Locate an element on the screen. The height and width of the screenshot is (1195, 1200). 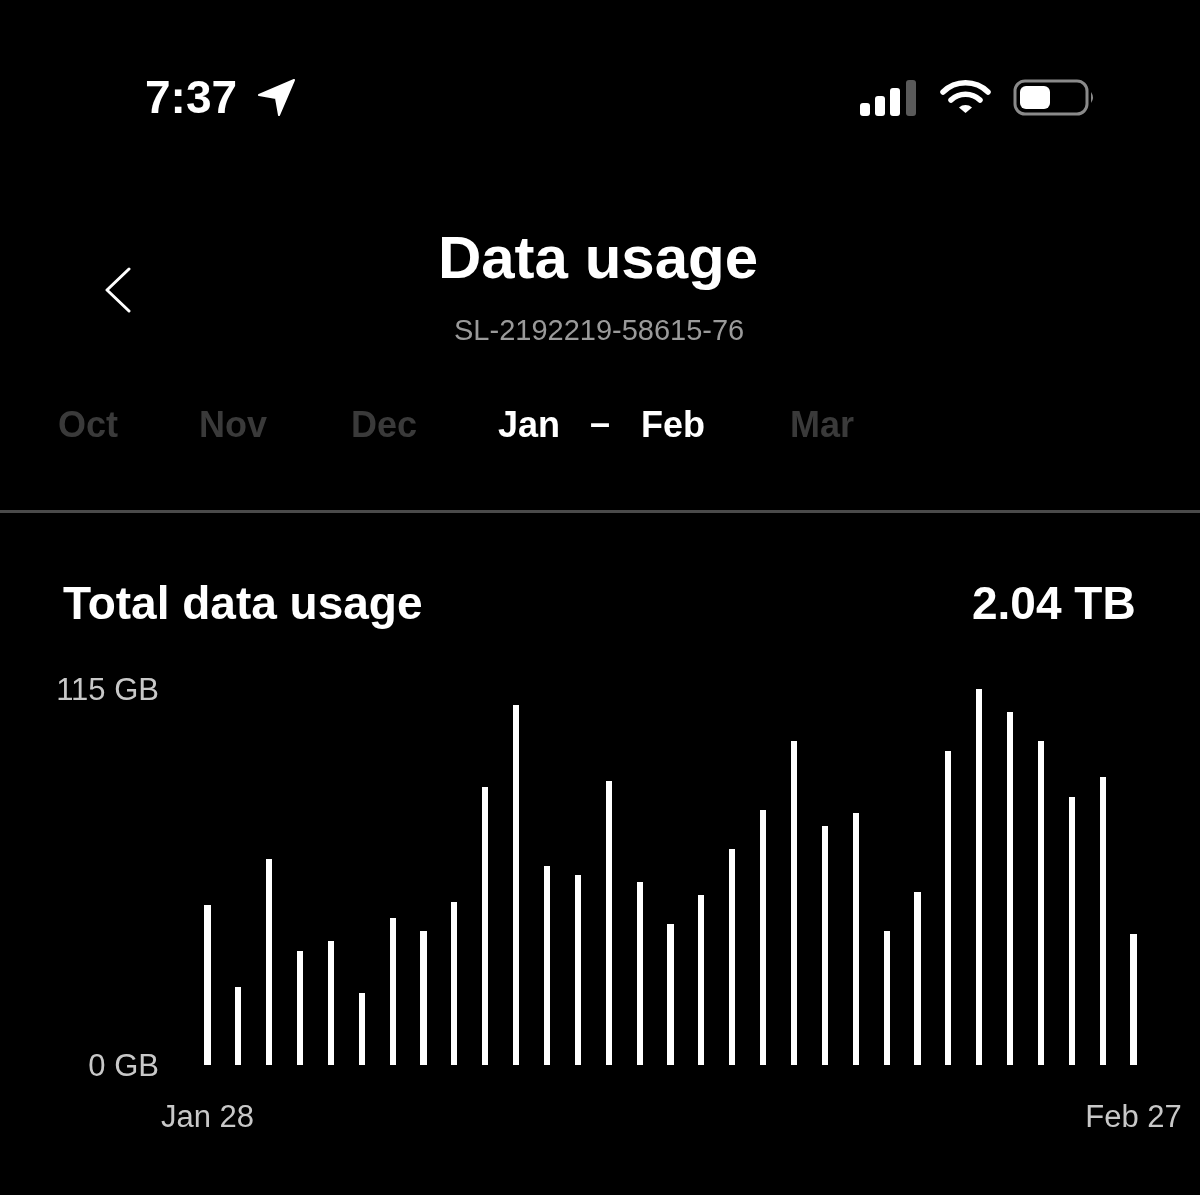
chart-title: Data usage is located at coordinates (598, 257).